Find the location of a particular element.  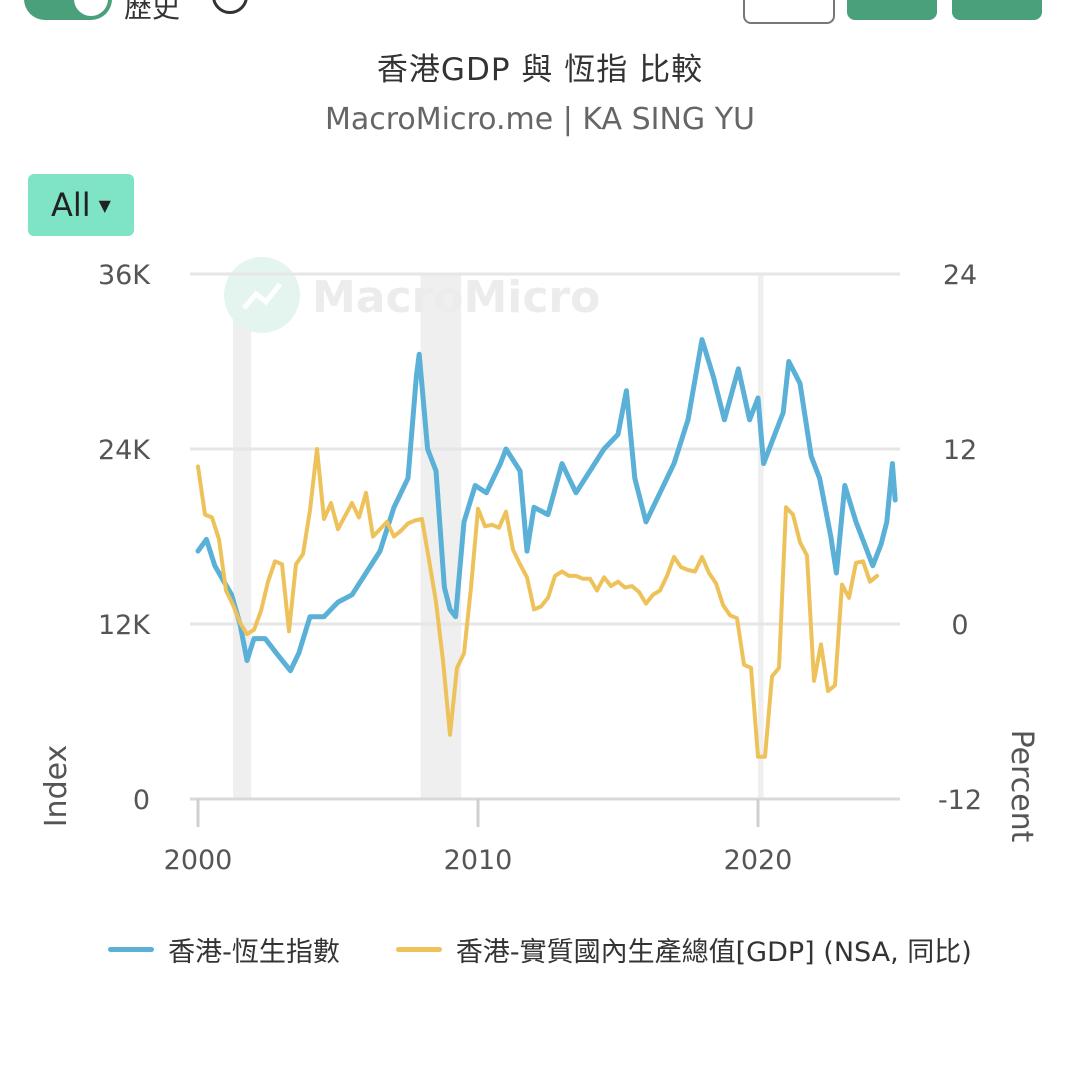

x-tick-label: 2000 is located at coordinates (198, 860).